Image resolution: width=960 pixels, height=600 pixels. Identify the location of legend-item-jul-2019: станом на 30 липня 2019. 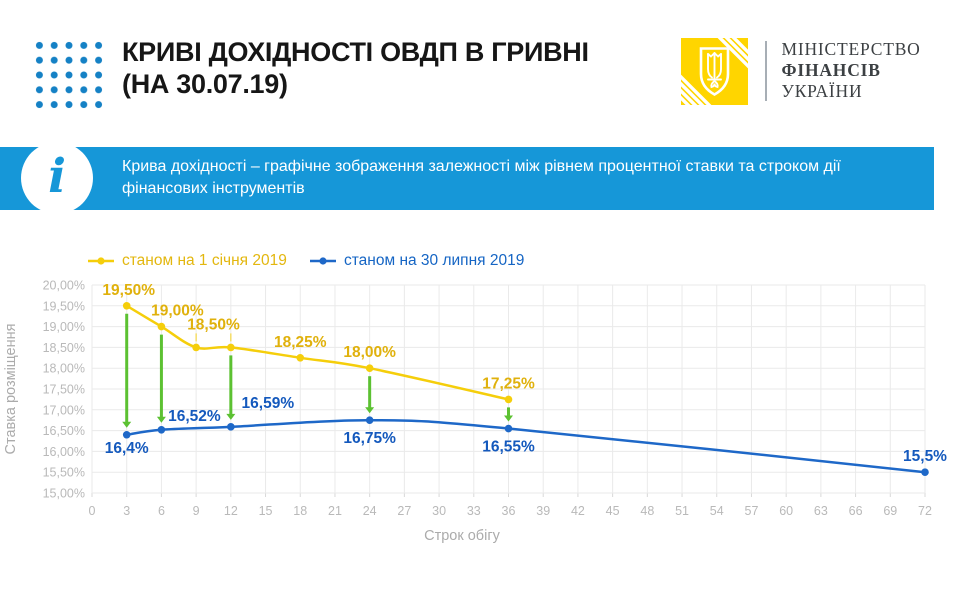
(417, 261).